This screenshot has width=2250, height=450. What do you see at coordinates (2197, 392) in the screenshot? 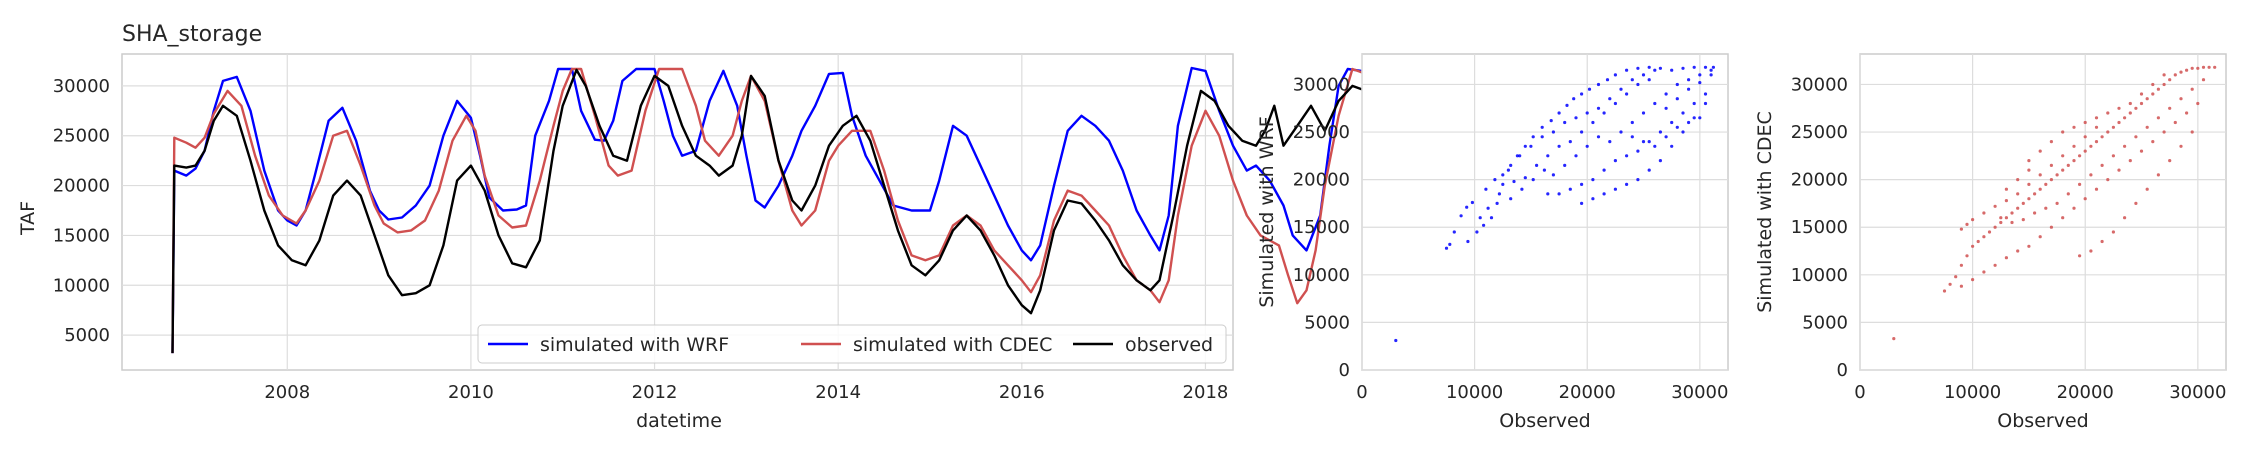
I see `x-tick-label: 30000` at bounding box center [2197, 392].